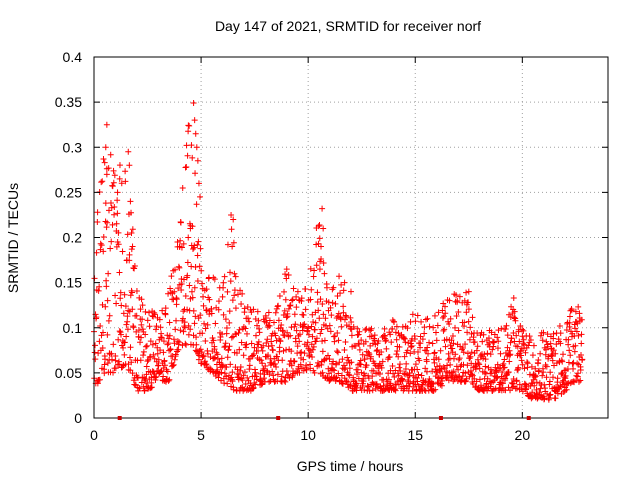 Image resolution: width=640 pixels, height=480 pixels. I want to click on x-tick-labels: 0 5 10 15 20, so click(310, 435).